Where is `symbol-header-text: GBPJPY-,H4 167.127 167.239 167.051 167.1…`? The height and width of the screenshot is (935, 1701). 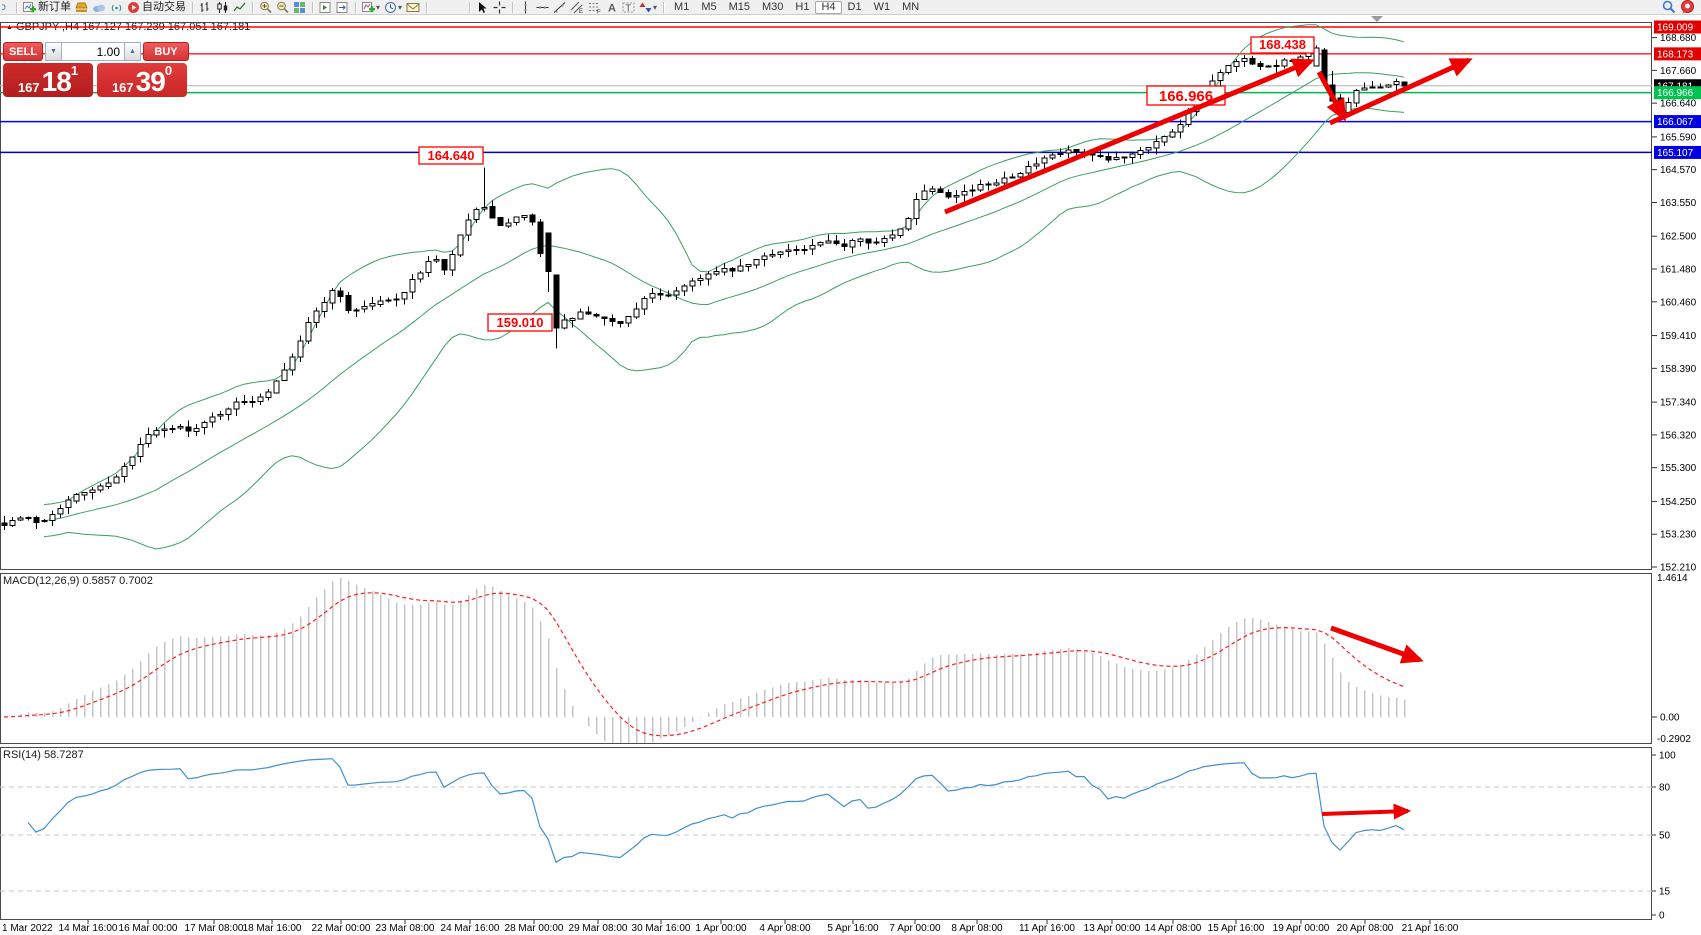
symbol-header-text: GBPJPY-,H4 167.127 167.239 167.051 167.1… is located at coordinates (133, 27).